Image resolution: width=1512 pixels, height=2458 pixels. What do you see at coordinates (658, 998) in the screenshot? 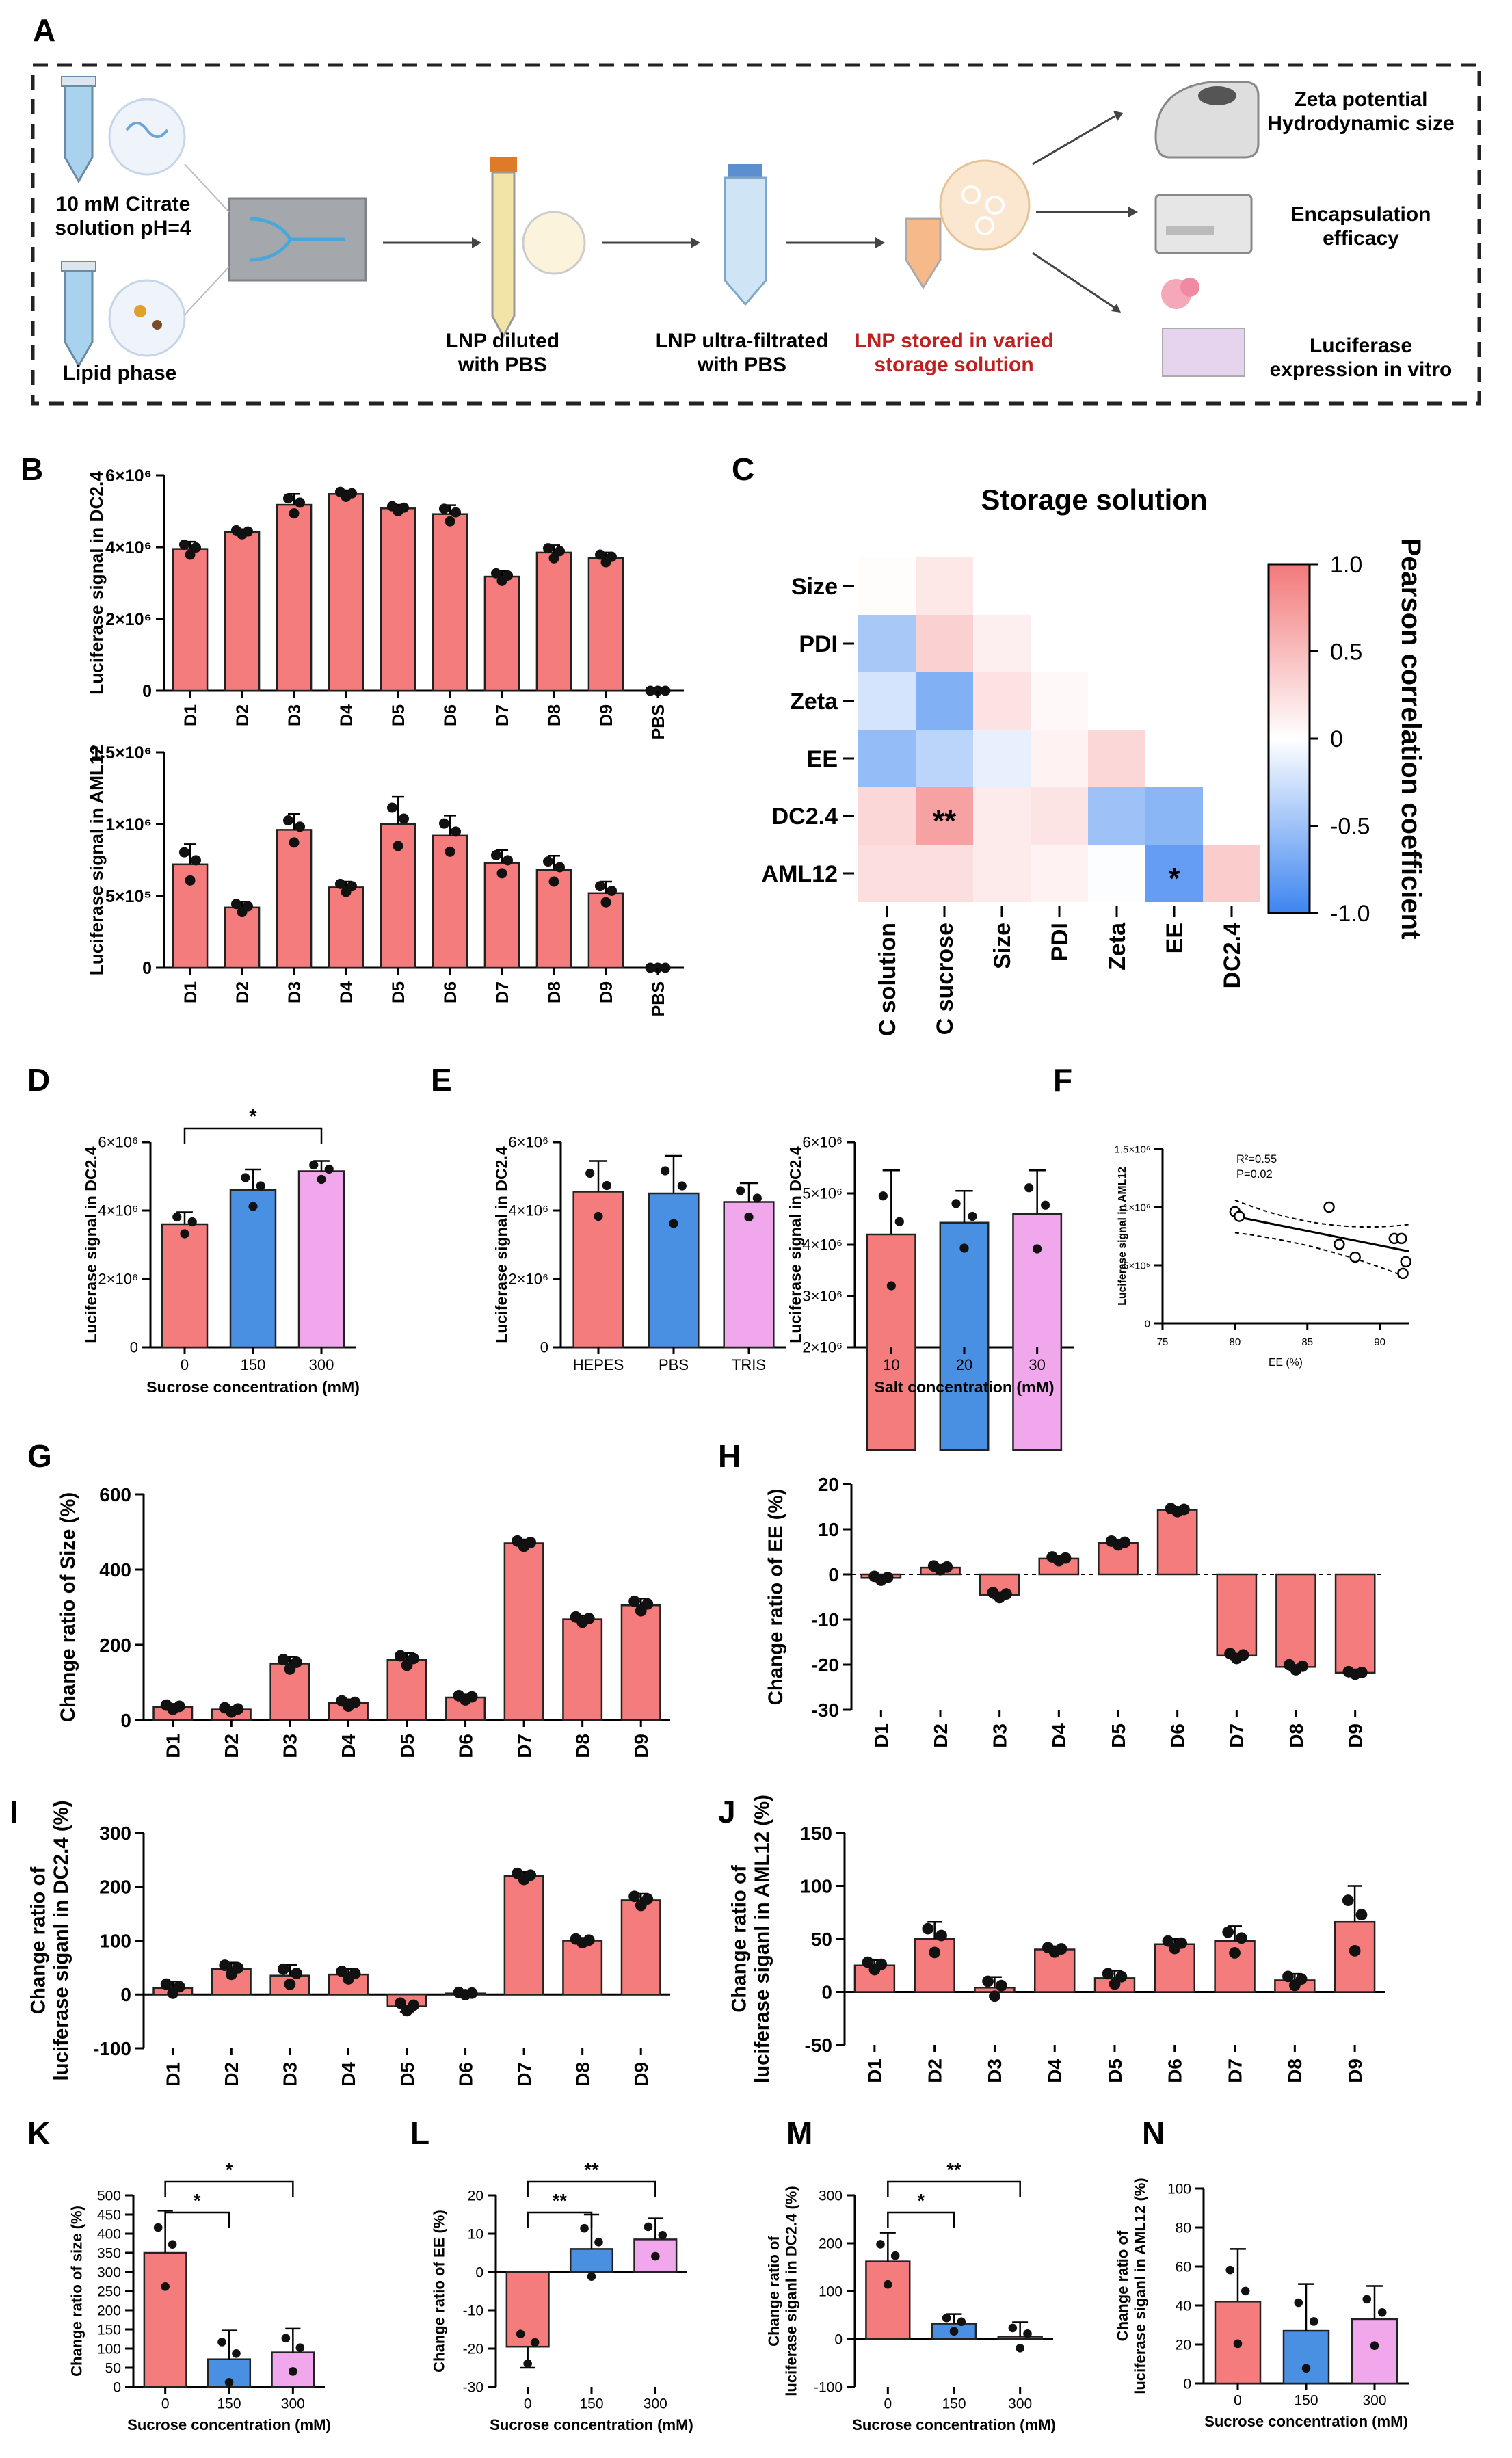
I see `x-tick-label: PBS` at bounding box center [658, 998].